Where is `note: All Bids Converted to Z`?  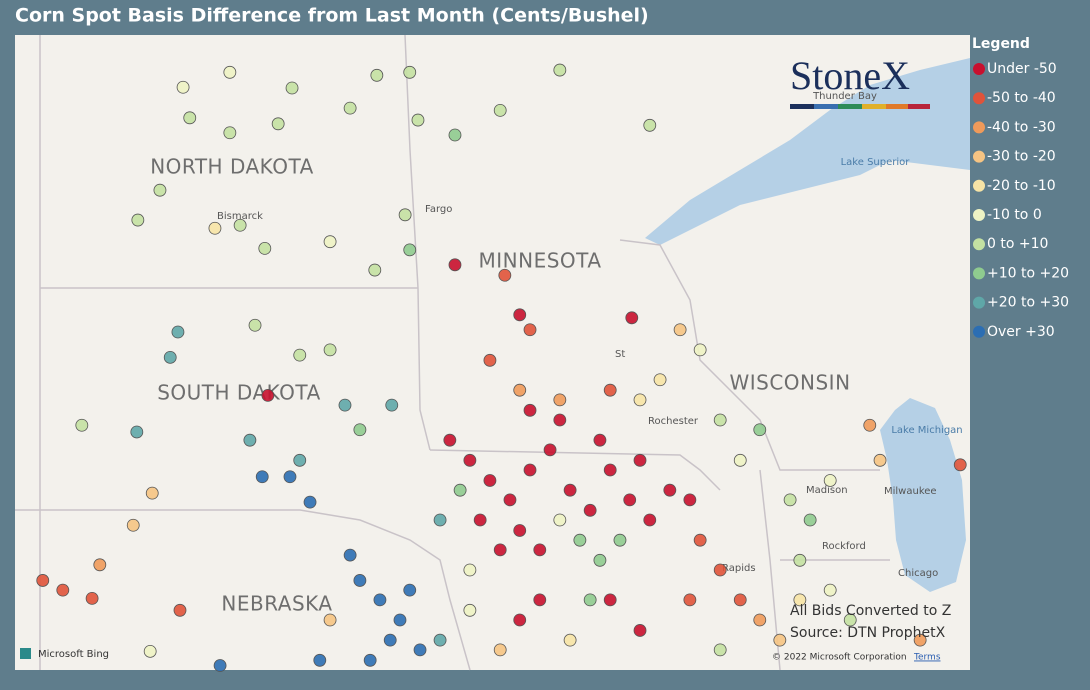
note: All Bids Converted to Z is located at coordinates (870, 611).